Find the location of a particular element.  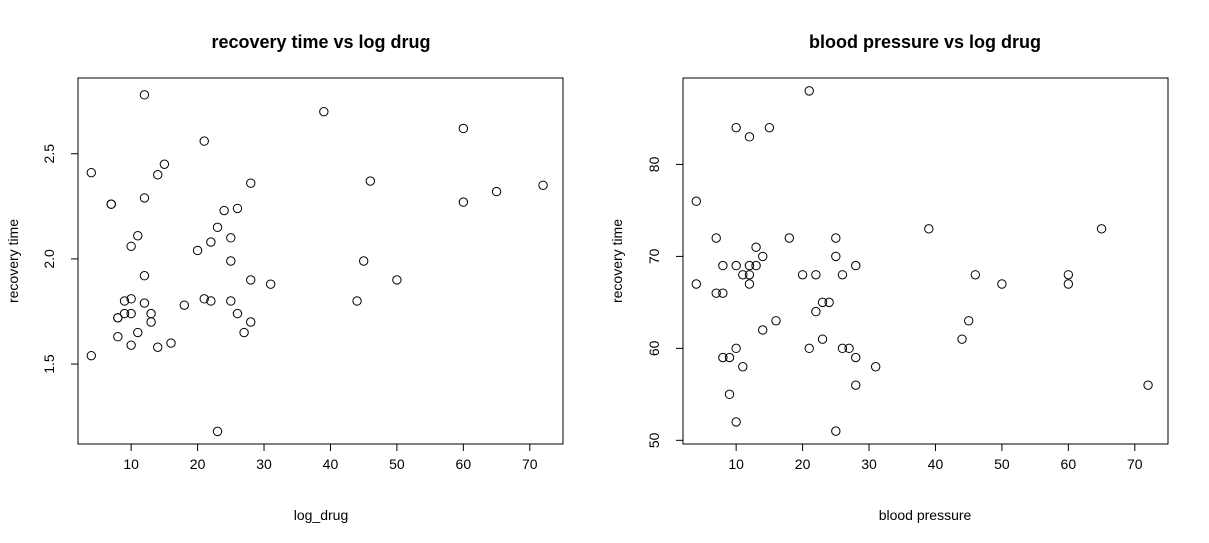

y-tick-label: 50 is located at coordinates (654, 440).